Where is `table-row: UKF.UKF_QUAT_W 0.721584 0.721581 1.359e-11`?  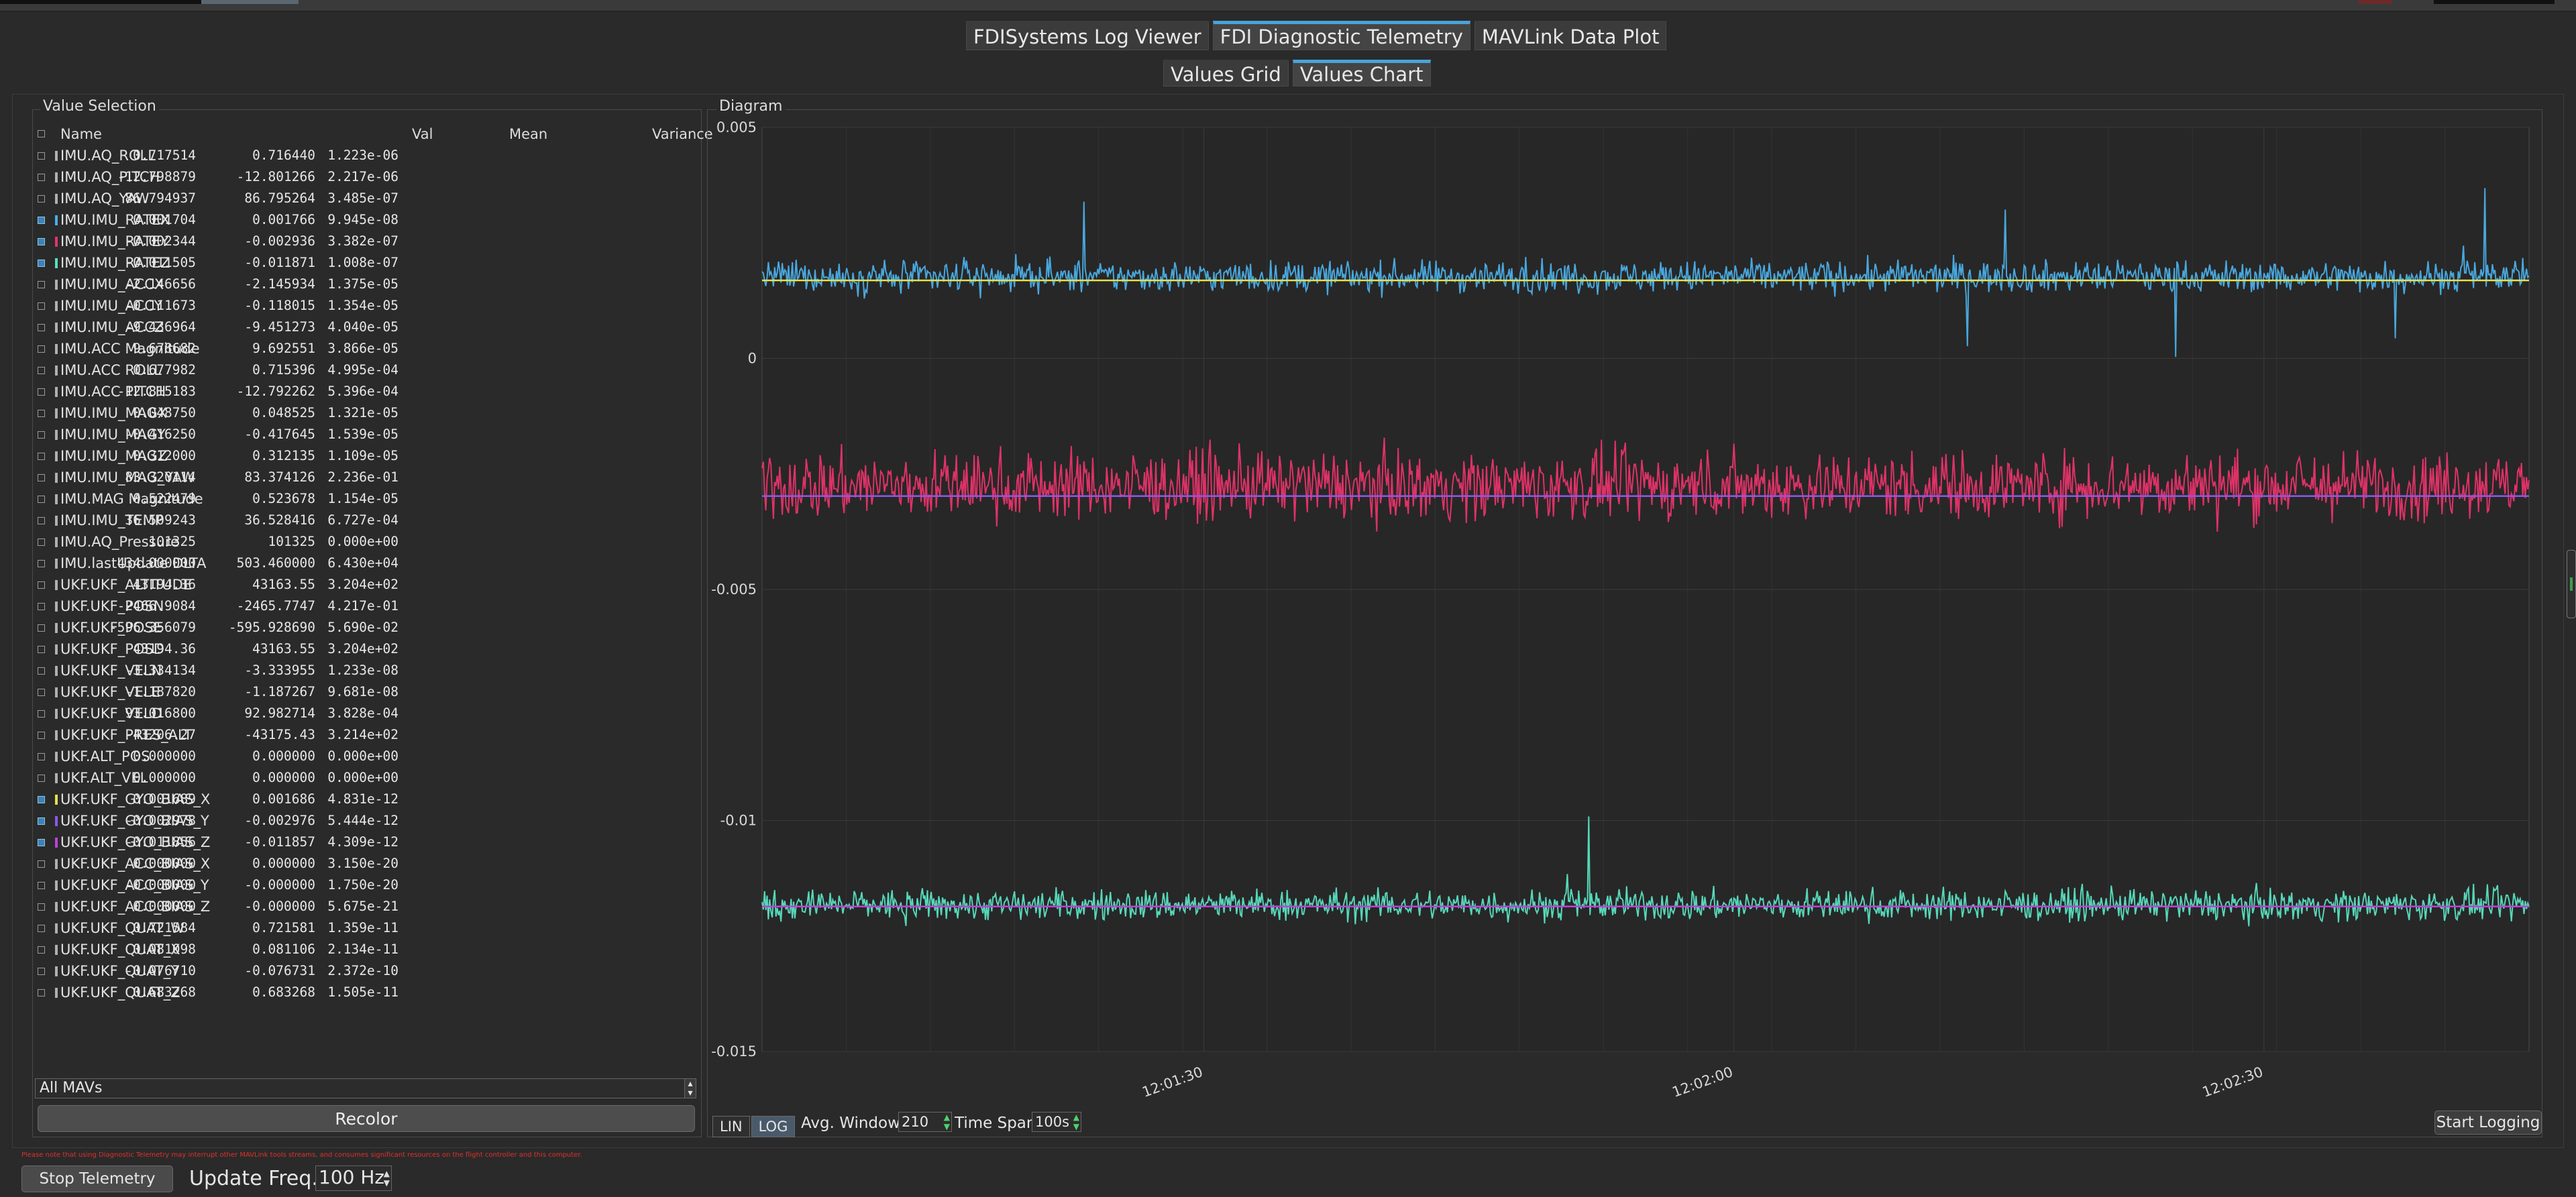
table-row: UKF.UKF_QUAT_W 0.721584 0.721581 1.359e-11 is located at coordinates (367, 928).